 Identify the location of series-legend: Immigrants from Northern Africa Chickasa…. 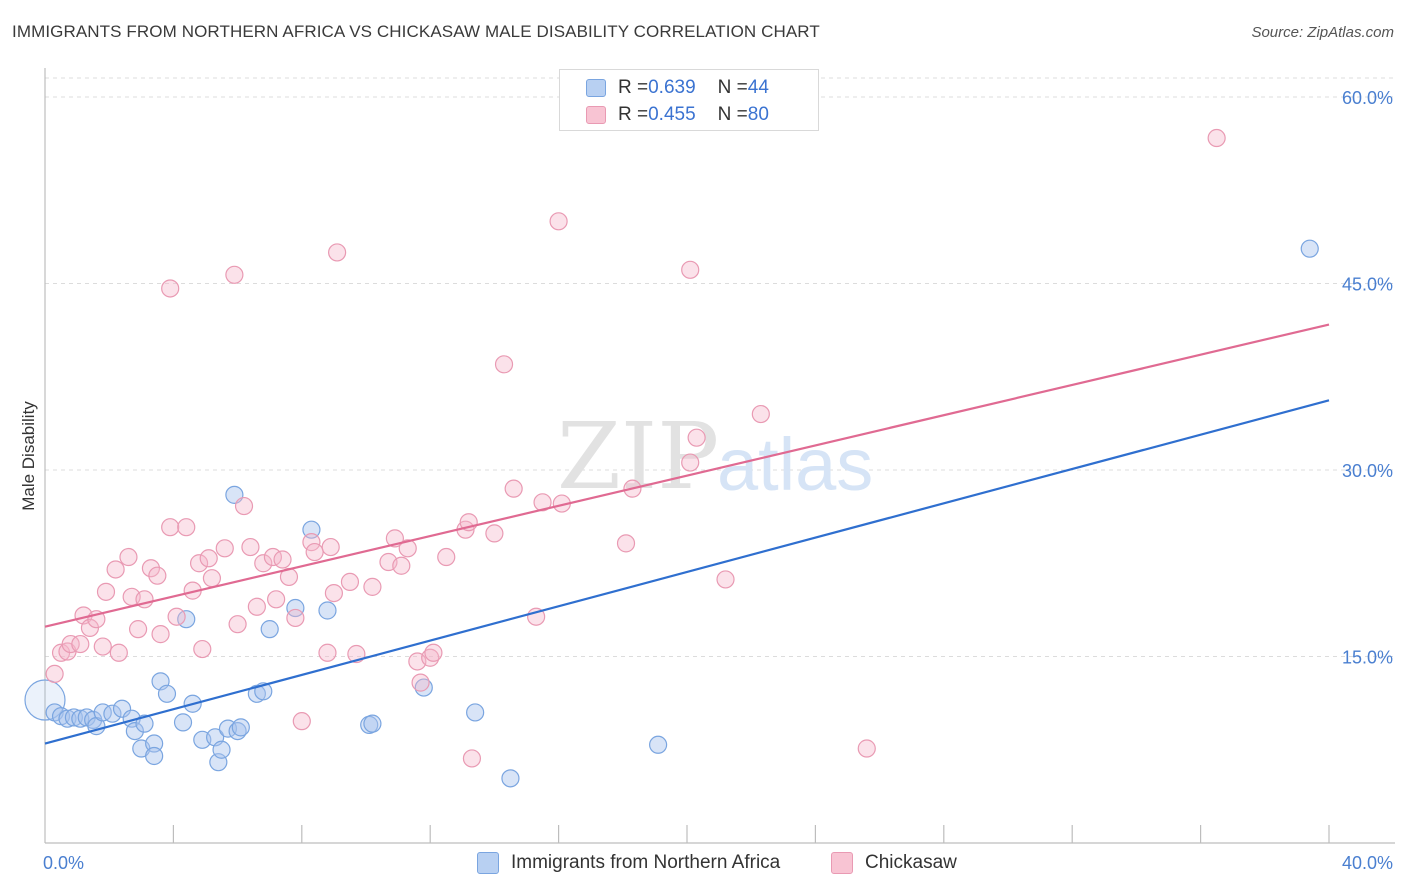
(703, 864).